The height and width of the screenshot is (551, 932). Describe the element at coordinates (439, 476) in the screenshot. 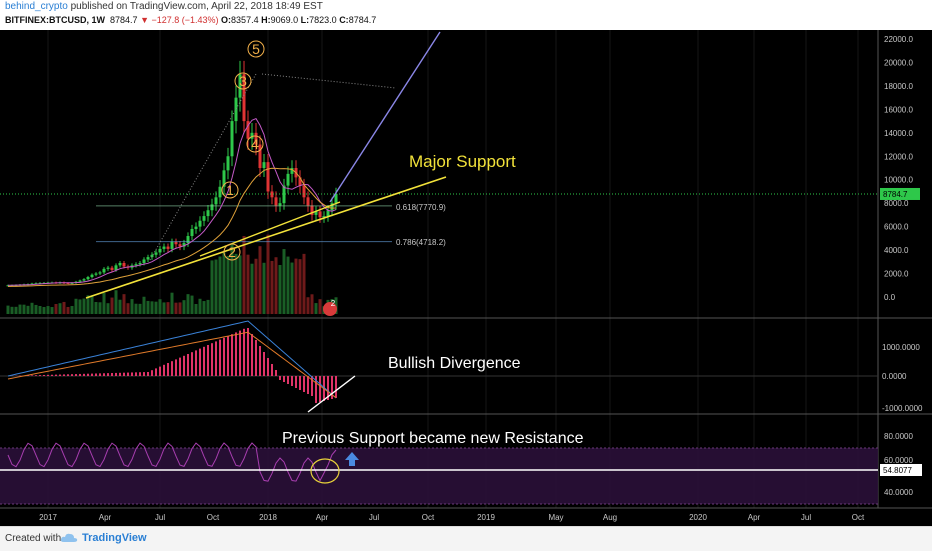

I see `rsi-band-fill` at that location.